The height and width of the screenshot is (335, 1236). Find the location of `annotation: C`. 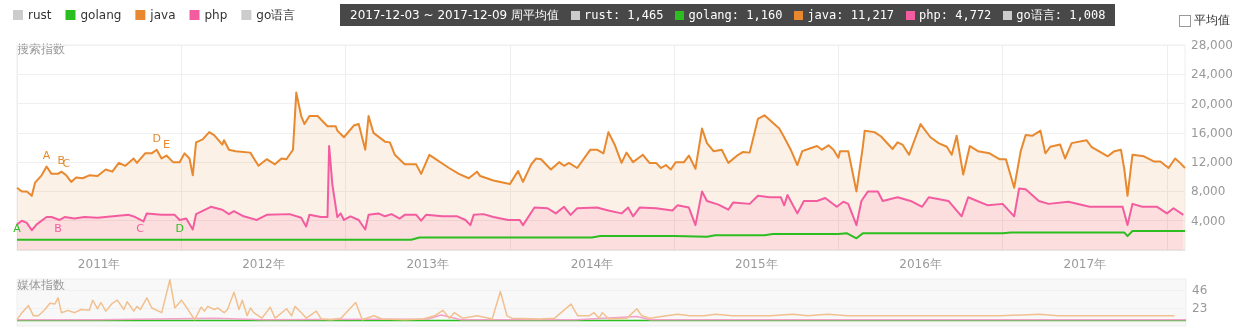

annotation: C is located at coordinates (140, 228).